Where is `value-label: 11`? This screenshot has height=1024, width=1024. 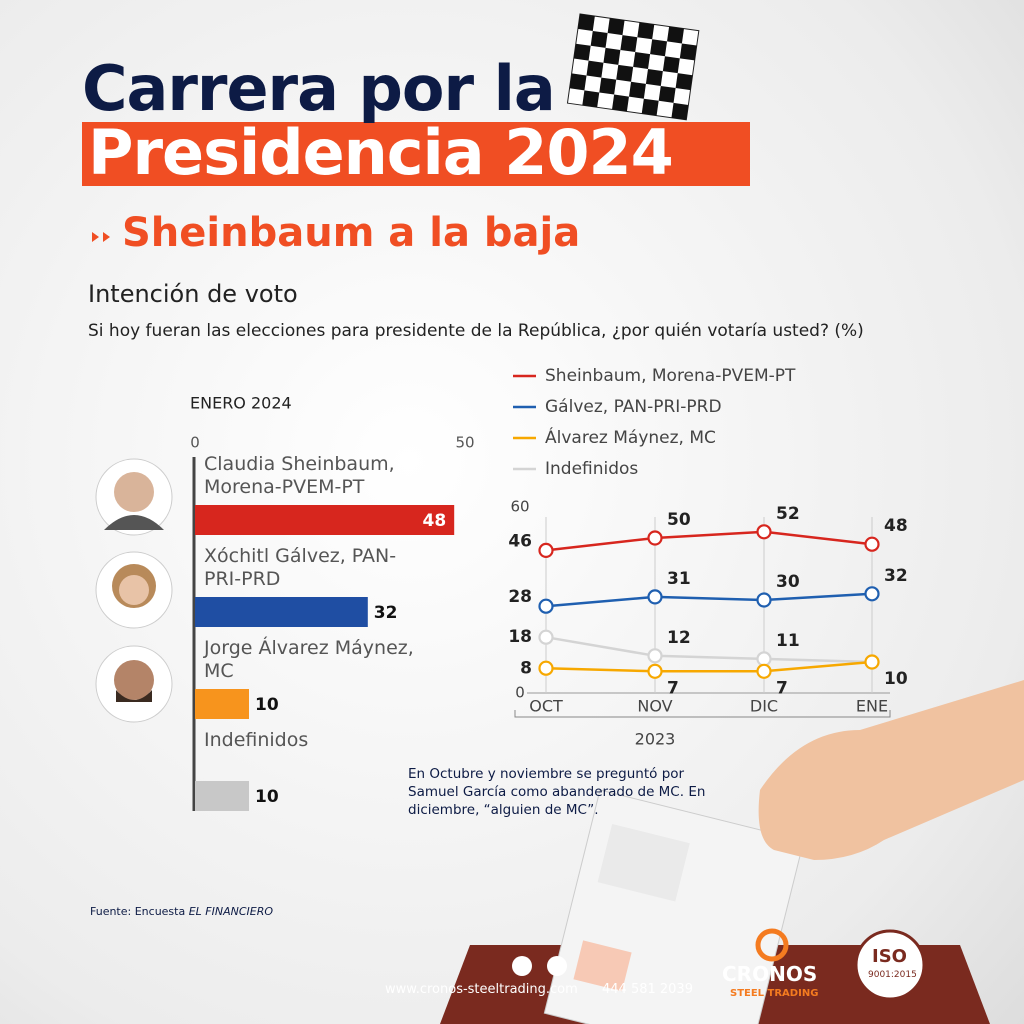 value-label: 11 is located at coordinates (788, 641).